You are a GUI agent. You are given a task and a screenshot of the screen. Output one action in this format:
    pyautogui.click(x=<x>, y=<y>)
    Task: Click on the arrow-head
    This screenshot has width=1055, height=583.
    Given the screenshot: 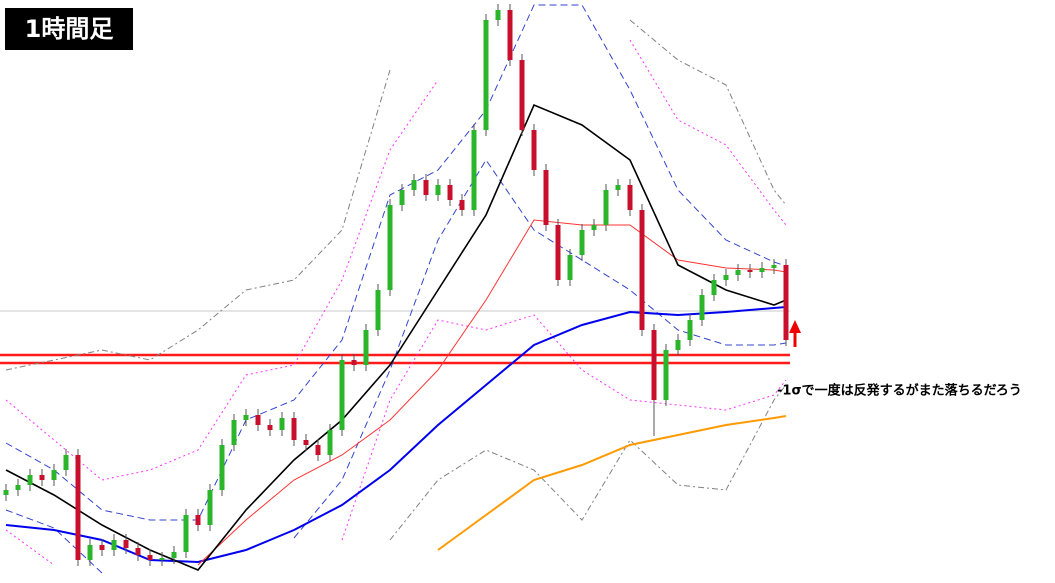 What is the action you would take?
    pyautogui.click(x=795, y=326)
    